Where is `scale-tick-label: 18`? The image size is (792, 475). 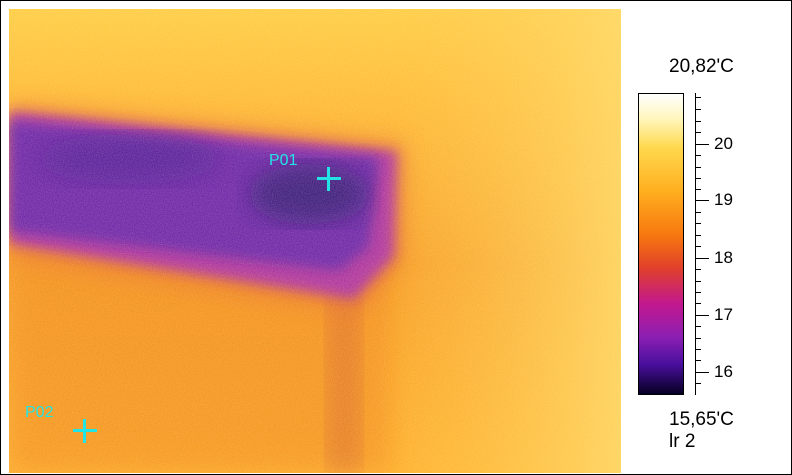
scale-tick-label: 18 is located at coordinates (723, 257).